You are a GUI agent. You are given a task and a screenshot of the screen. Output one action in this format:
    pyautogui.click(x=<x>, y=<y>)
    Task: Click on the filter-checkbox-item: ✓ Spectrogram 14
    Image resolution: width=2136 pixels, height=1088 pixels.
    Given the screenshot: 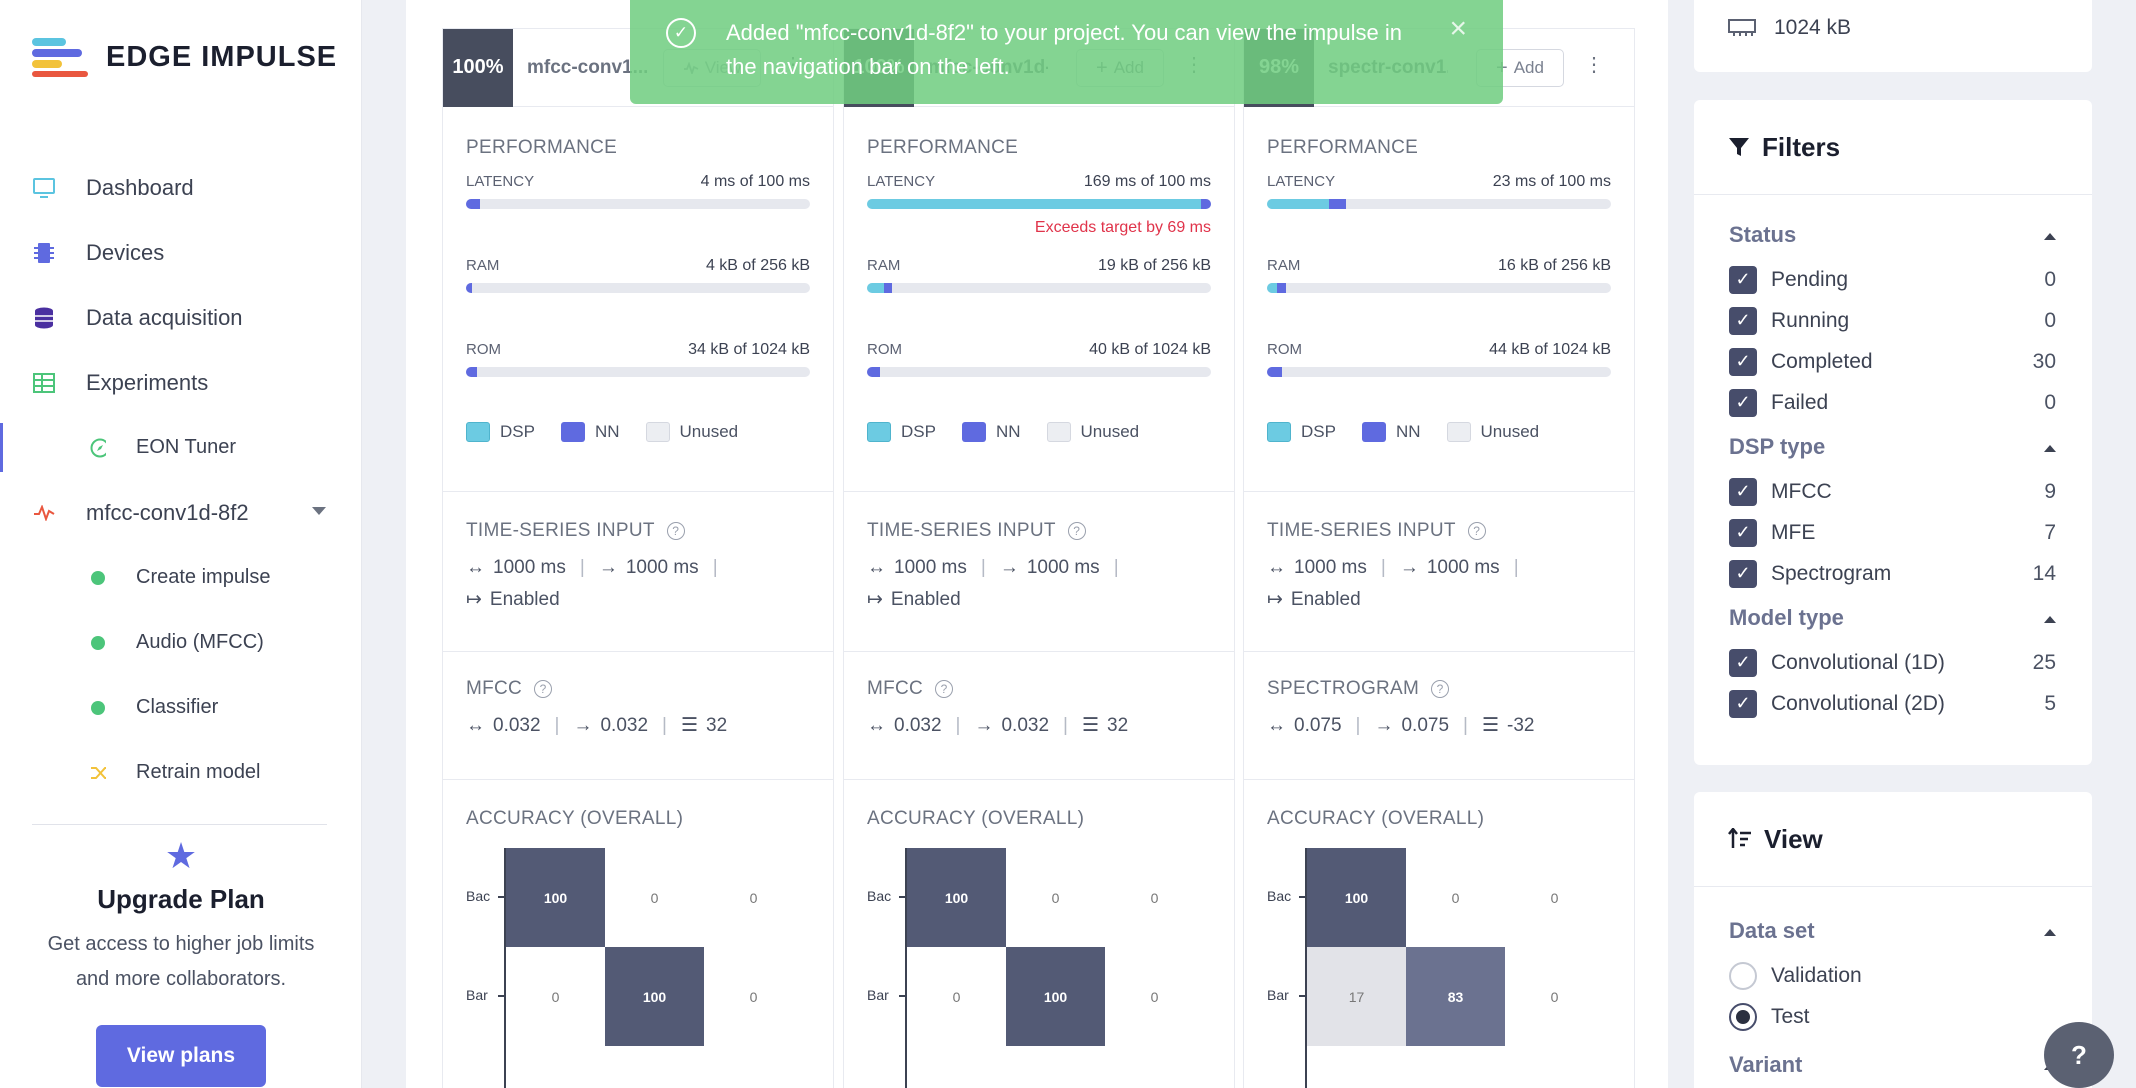 What is the action you would take?
    pyautogui.click(x=1893, y=573)
    